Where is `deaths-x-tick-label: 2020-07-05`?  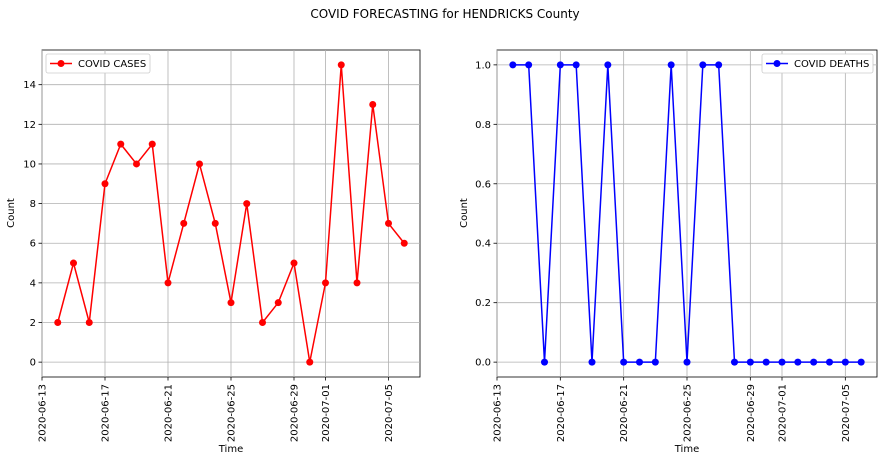 deaths-x-tick-label: 2020-07-05 is located at coordinates (846, 413).